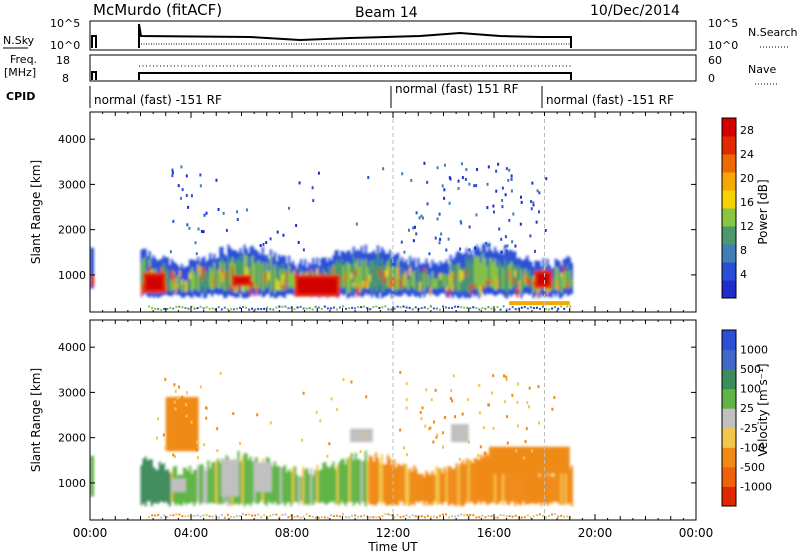  I want to click on x-tick-label: 04:00, so click(191, 533).